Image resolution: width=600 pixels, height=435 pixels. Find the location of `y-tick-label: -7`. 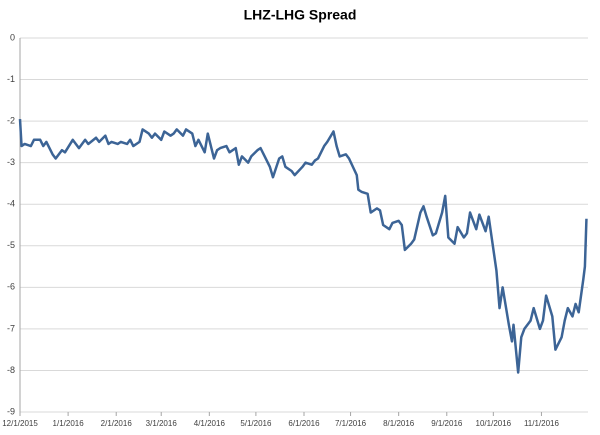

y-tick-label: -7 is located at coordinates (11, 328).